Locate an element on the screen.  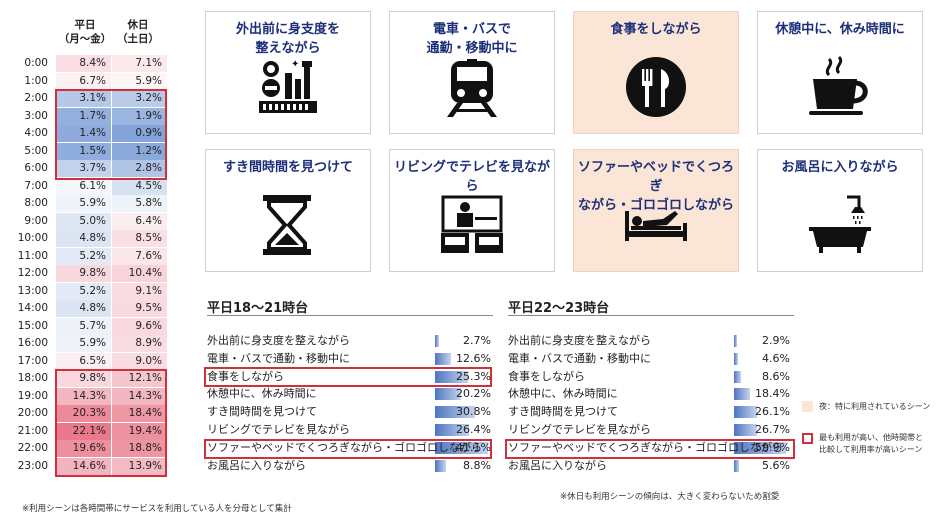
hour-label: 18:00 is located at coordinates (32, 378).